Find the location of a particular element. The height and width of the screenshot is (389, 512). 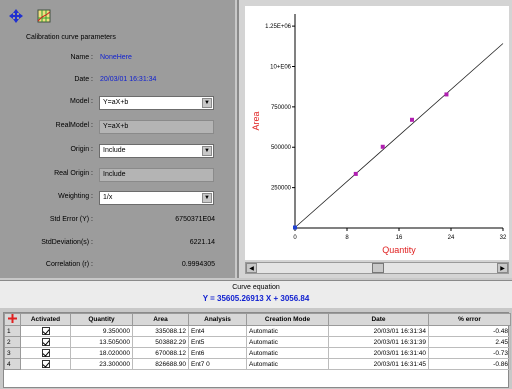

error-cell: 2.45 is located at coordinates (469, 342).